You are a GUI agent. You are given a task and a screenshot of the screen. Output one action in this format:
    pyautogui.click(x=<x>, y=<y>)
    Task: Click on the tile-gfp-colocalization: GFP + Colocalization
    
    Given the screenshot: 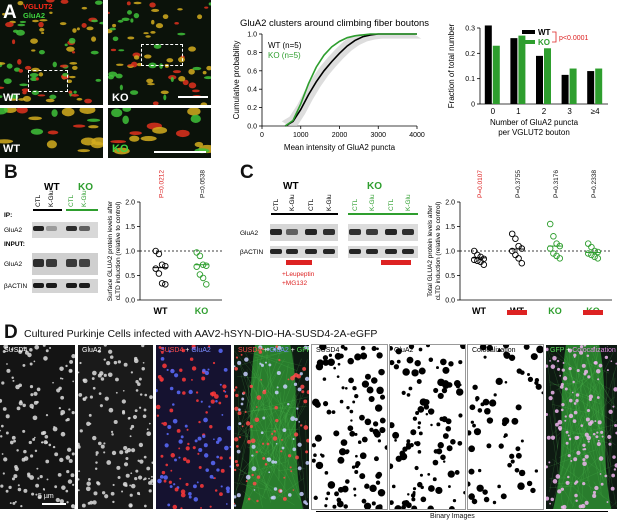 What is the action you would take?
    pyautogui.click(x=581, y=427)
    